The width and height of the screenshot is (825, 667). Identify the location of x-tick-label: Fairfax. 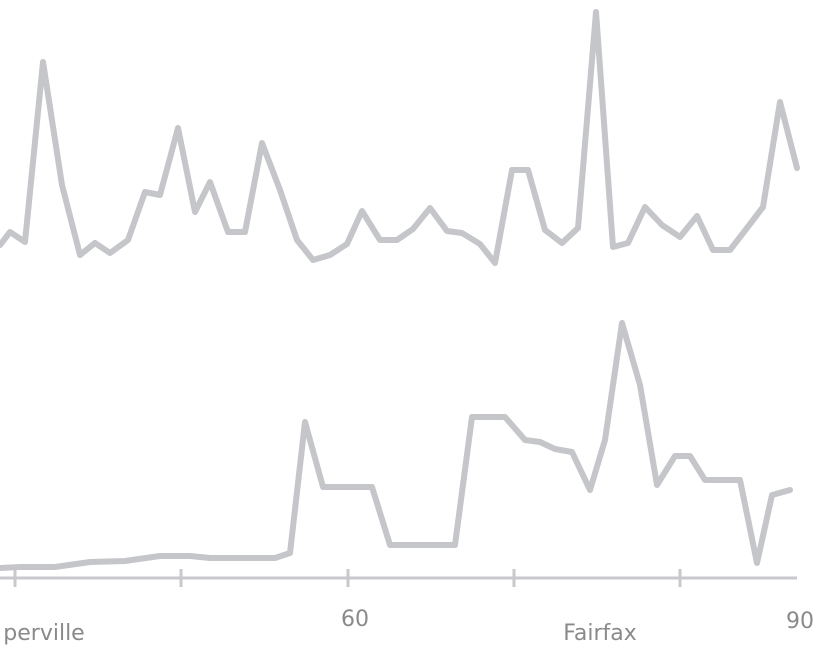
(600, 633).